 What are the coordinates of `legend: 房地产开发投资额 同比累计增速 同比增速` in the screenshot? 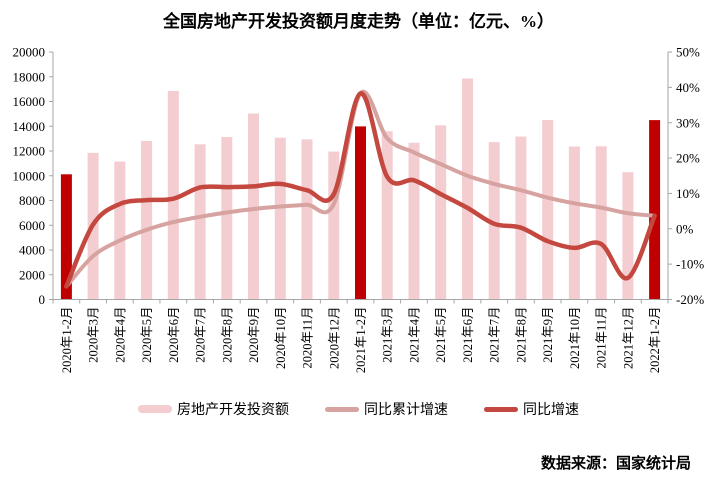 It's located at (358, 409).